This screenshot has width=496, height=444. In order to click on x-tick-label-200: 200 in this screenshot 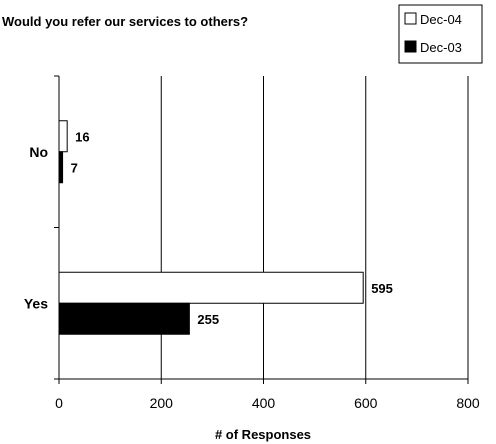, I will do `click(162, 403)`.